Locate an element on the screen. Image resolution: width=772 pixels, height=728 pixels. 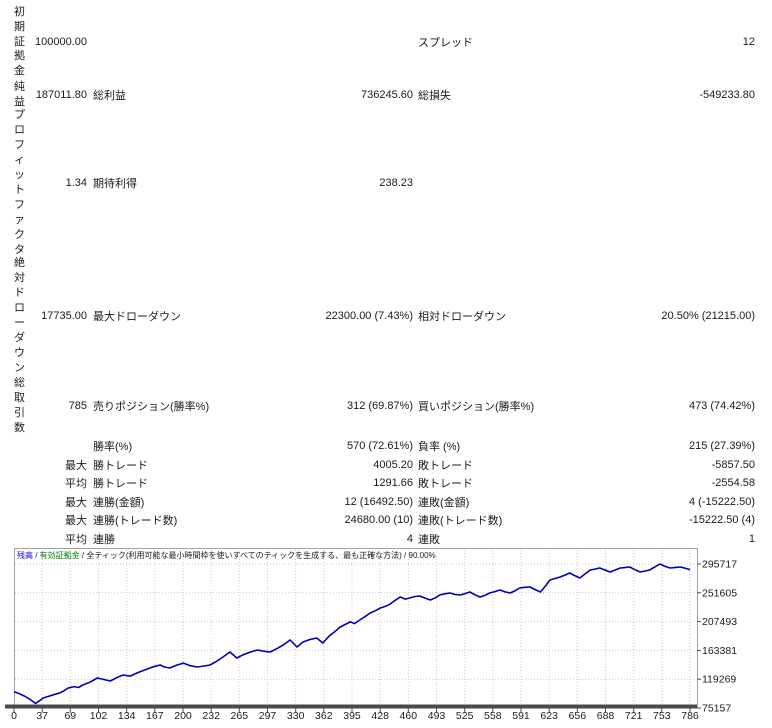
x-axis-label: 69 is located at coordinates (70, 716).